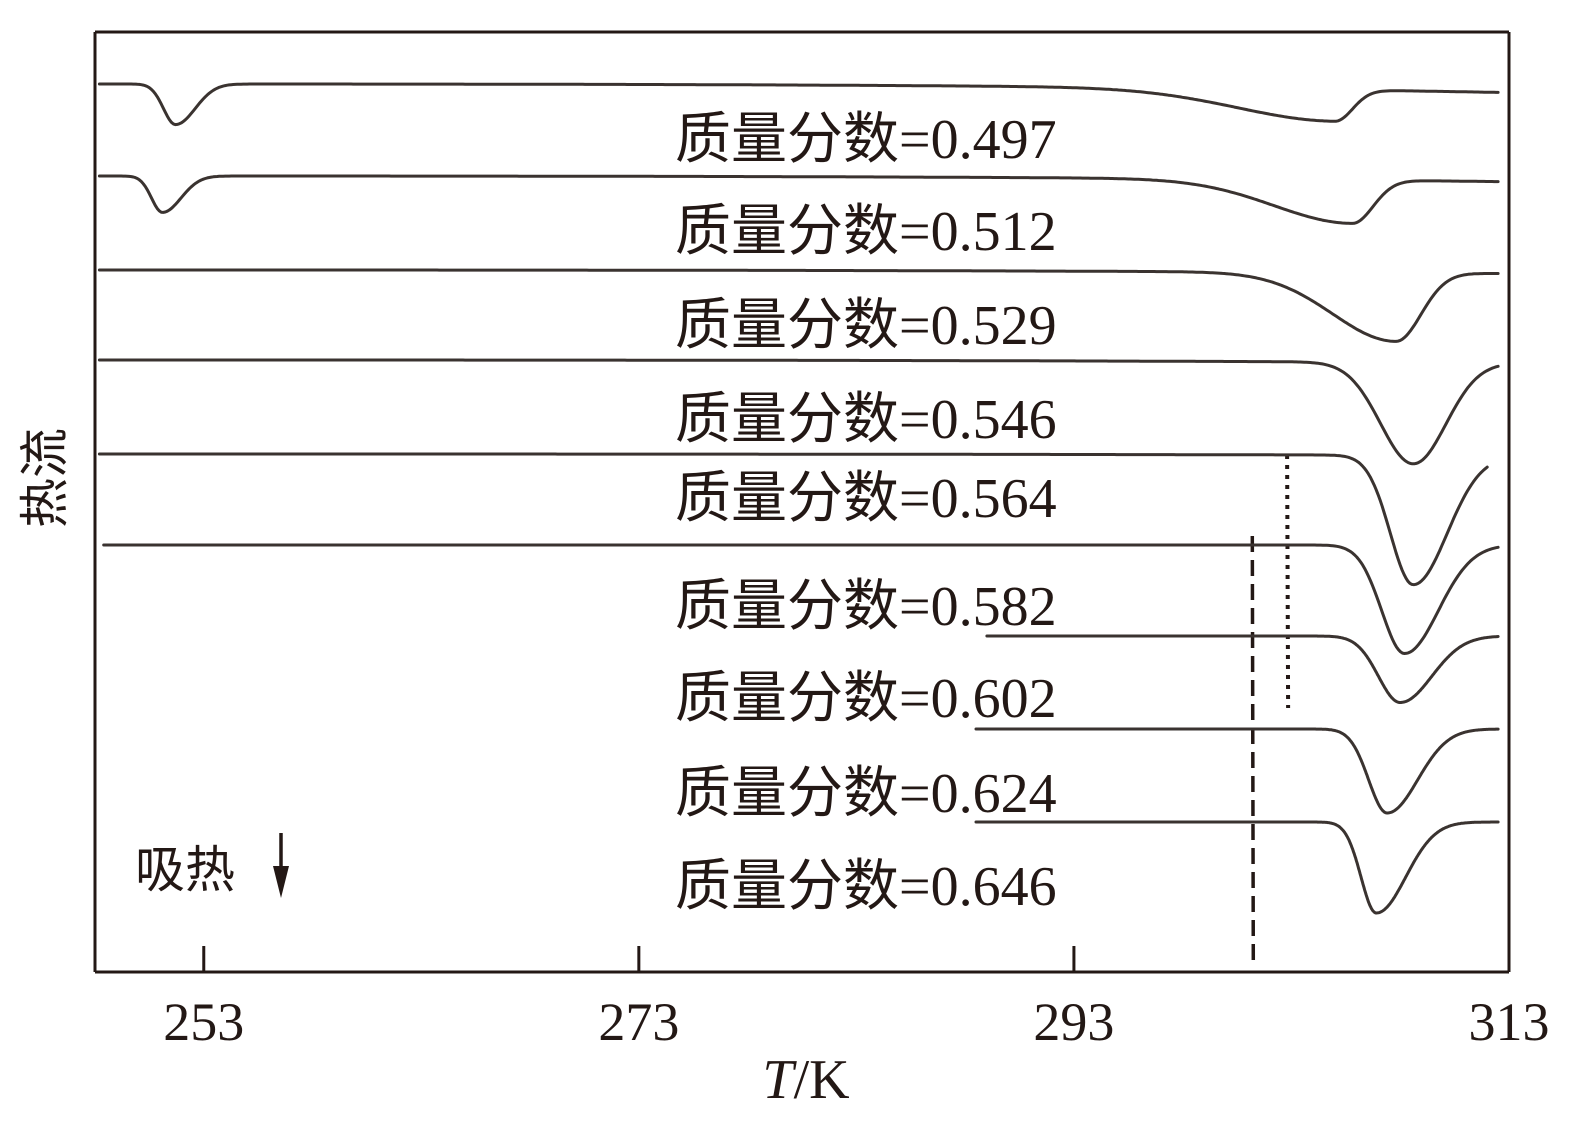  Describe the element at coordinates (866, 887) in the screenshot. I see `mass-fraction-label: 质量分数=0.646` at that location.